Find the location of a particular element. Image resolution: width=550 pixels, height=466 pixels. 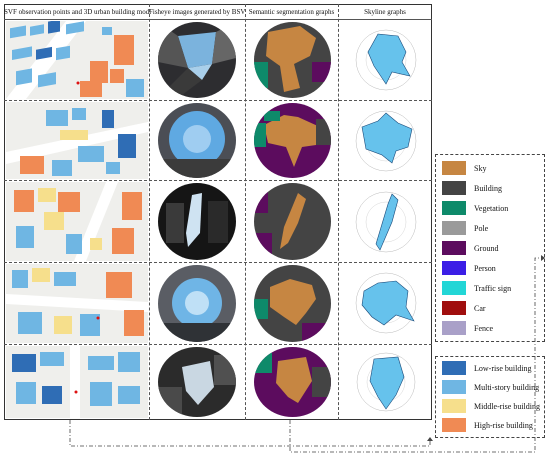

header-divider is located at coordinates (218, 19).